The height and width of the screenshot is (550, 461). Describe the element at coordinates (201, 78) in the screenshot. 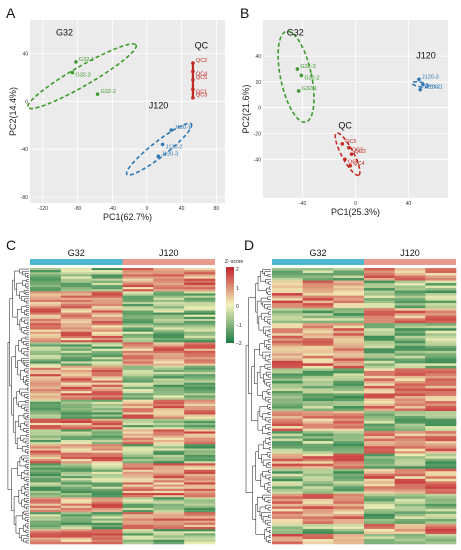

I see `point-label: QC5` at that location.